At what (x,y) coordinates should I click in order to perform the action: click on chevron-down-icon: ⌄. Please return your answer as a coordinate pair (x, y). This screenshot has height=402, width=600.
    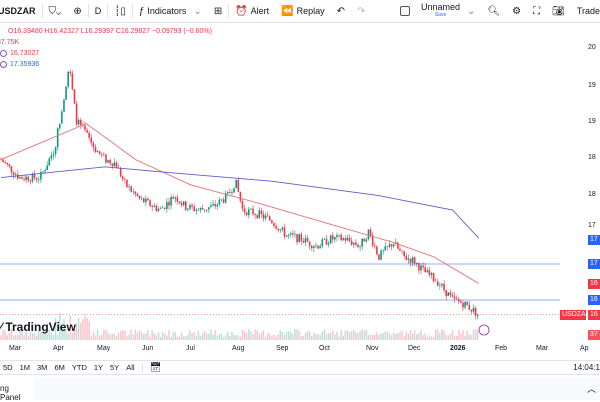
    Looking at the image, I should click on (471, 11).